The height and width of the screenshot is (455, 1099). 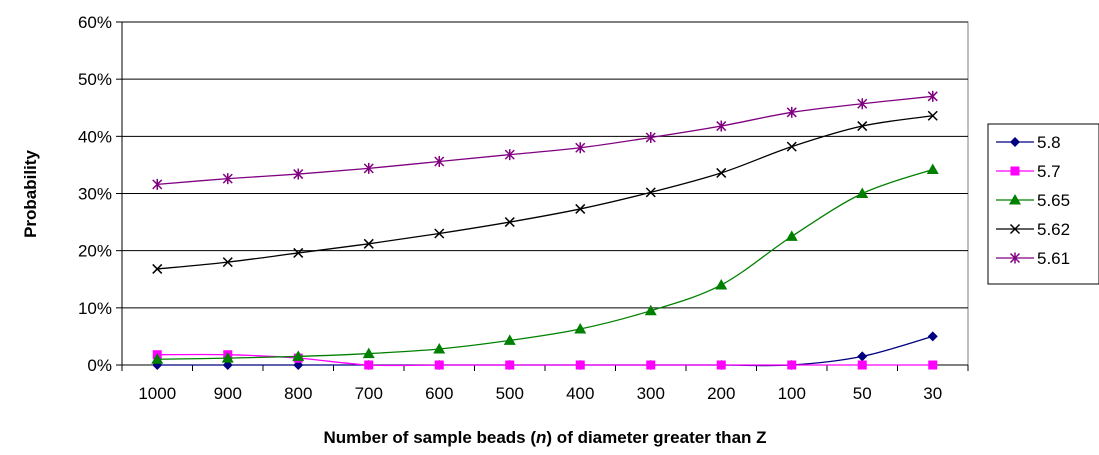 What do you see at coordinates (95, 79) in the screenshot?
I see `y-tick-label: 50%` at bounding box center [95, 79].